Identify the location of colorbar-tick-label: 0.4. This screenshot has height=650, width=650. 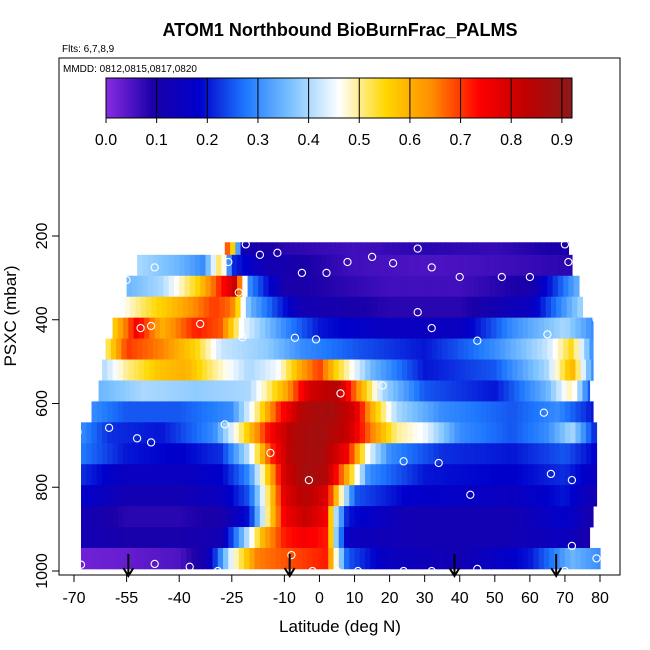
(308, 140).